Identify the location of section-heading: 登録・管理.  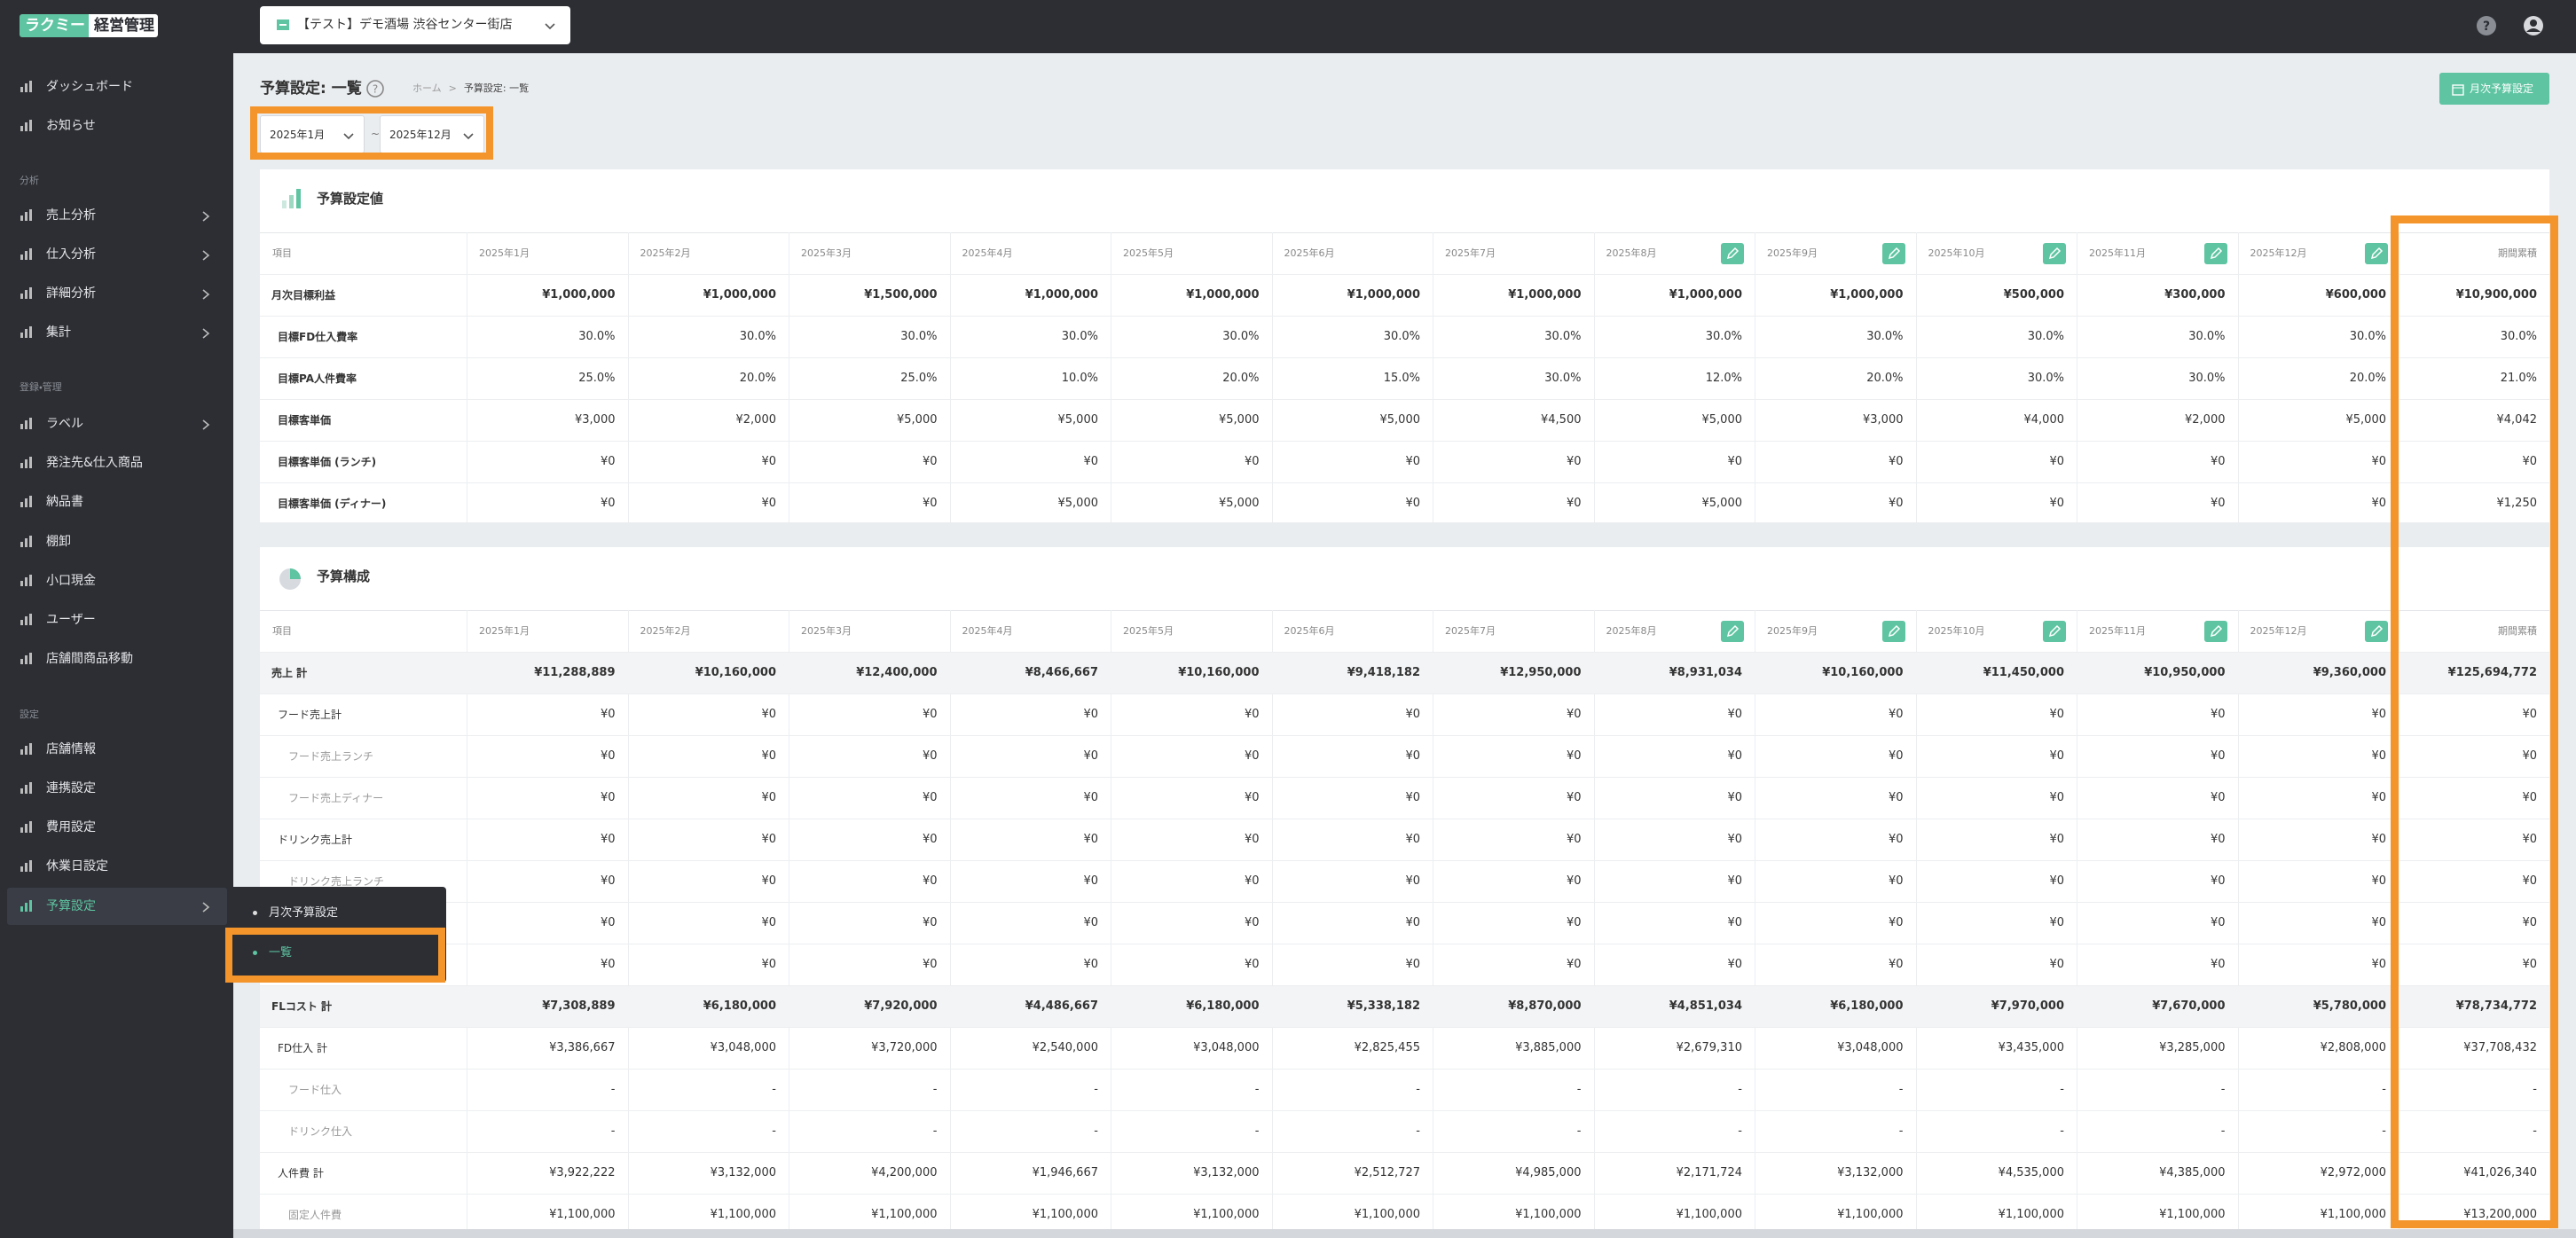
(41, 387).